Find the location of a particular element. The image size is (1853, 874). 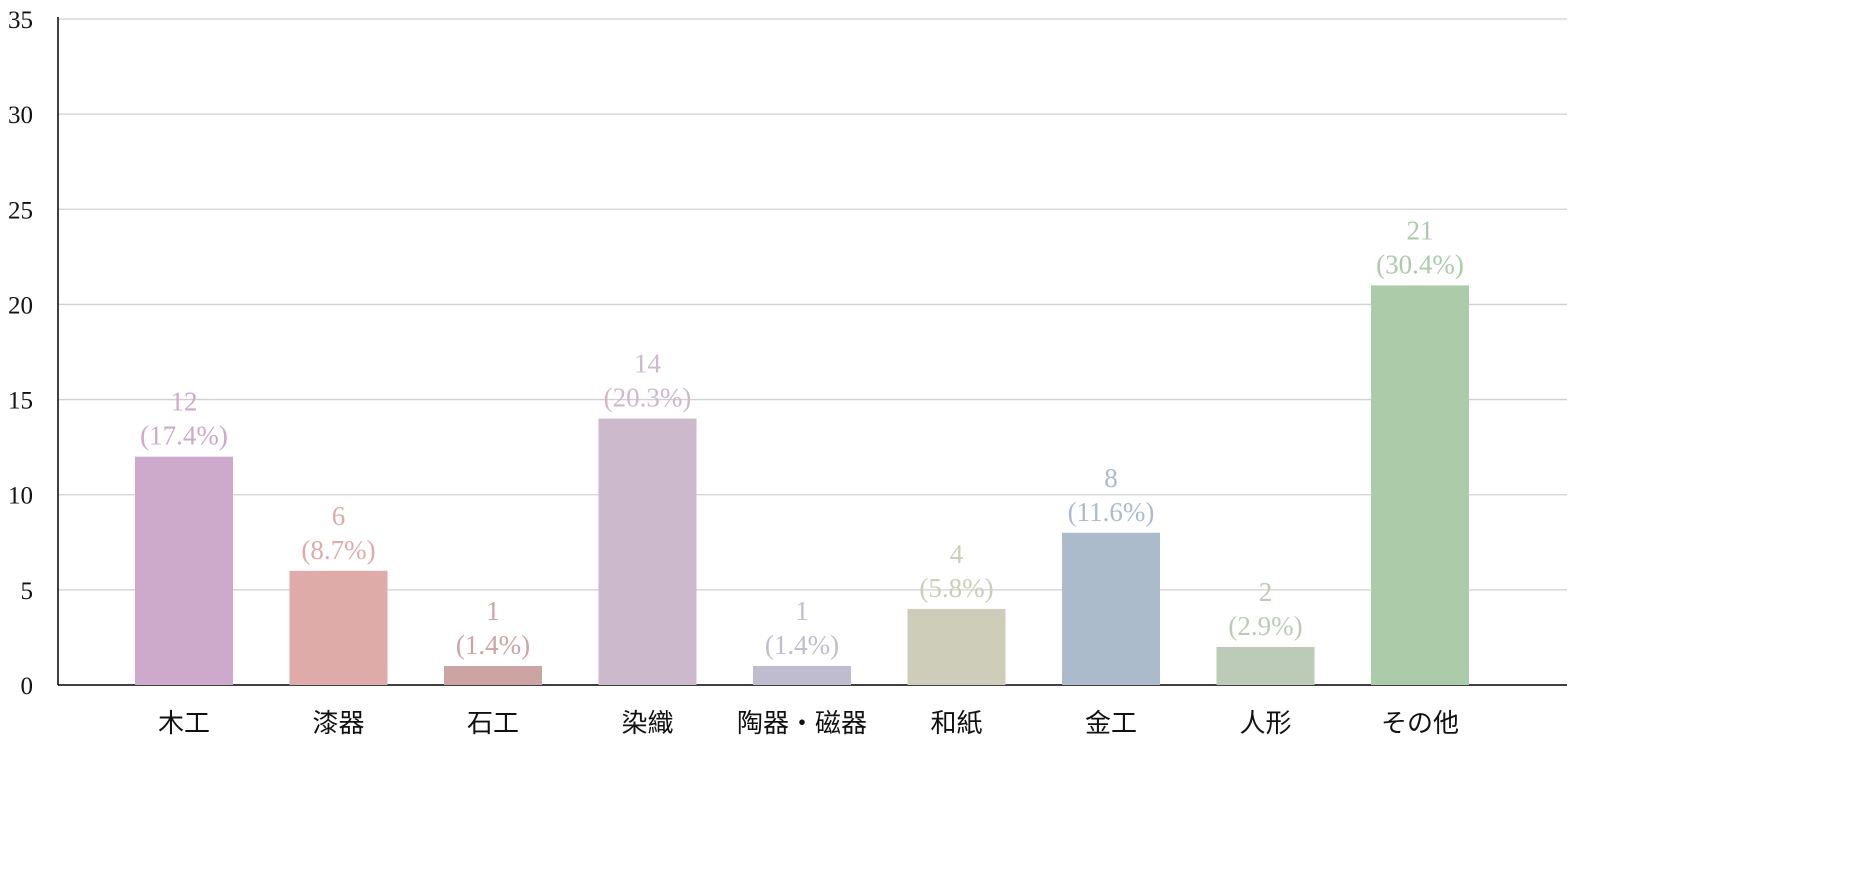

bar-percent-label: (5.8%) is located at coordinates (956, 588).